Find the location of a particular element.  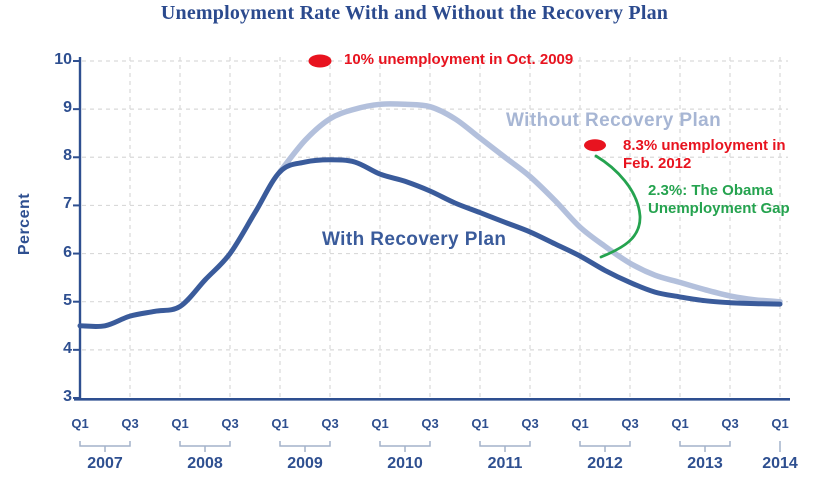

note-obama-gap-line1: 2.3%: The Obama is located at coordinates (711, 190).